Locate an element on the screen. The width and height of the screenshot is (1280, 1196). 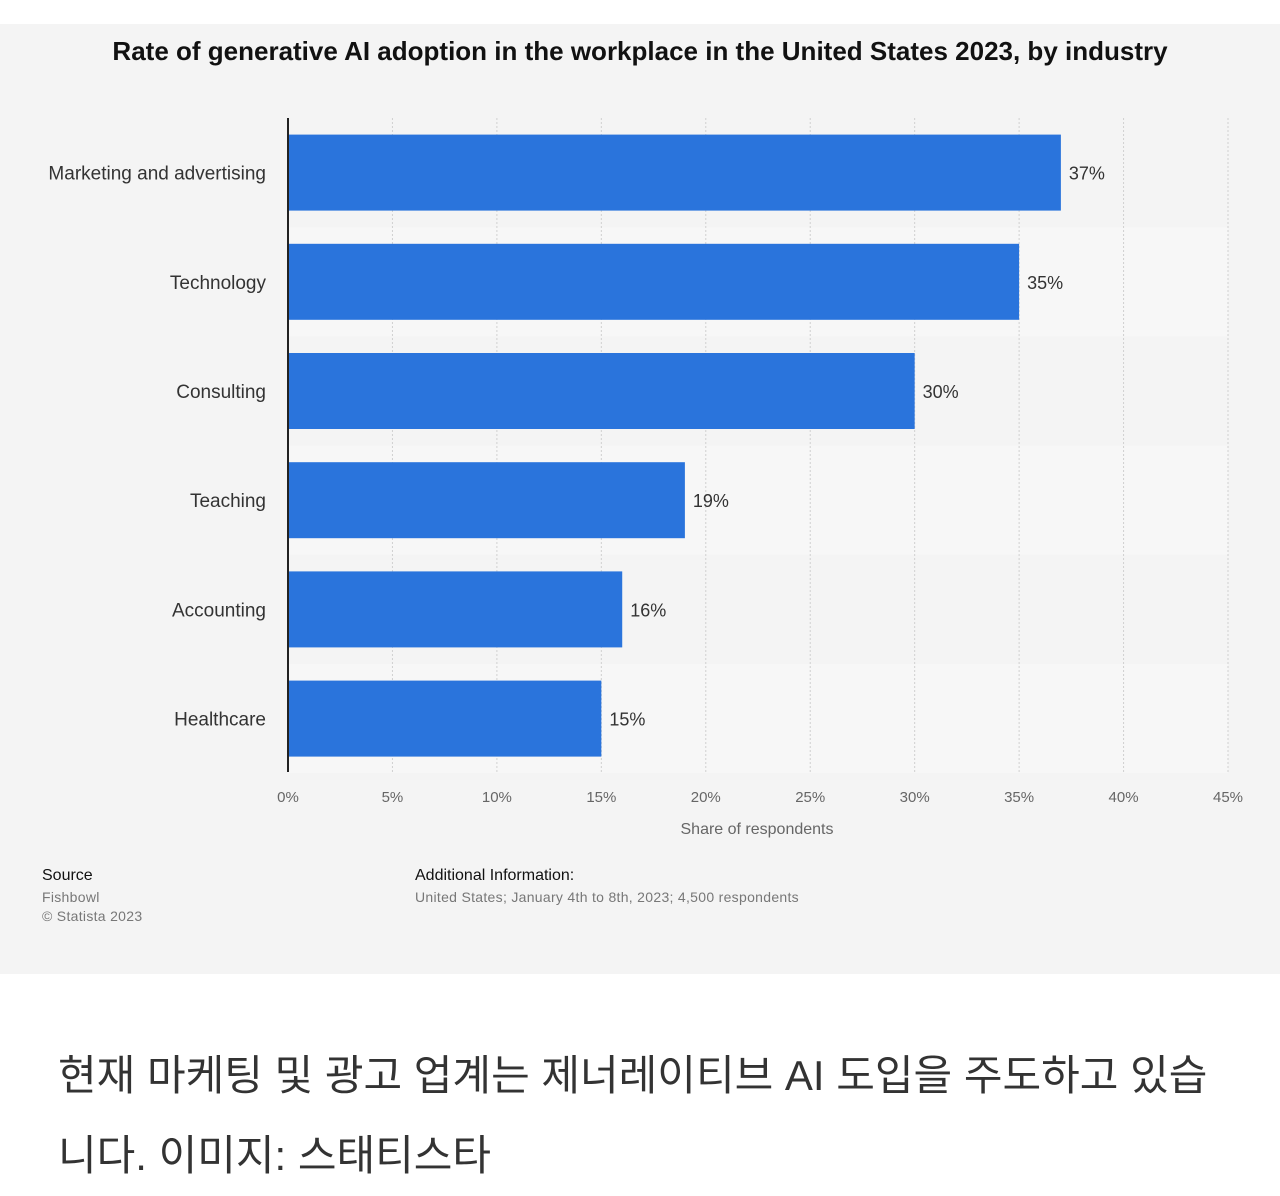
x-tick-label: 5% is located at coordinates (393, 797).